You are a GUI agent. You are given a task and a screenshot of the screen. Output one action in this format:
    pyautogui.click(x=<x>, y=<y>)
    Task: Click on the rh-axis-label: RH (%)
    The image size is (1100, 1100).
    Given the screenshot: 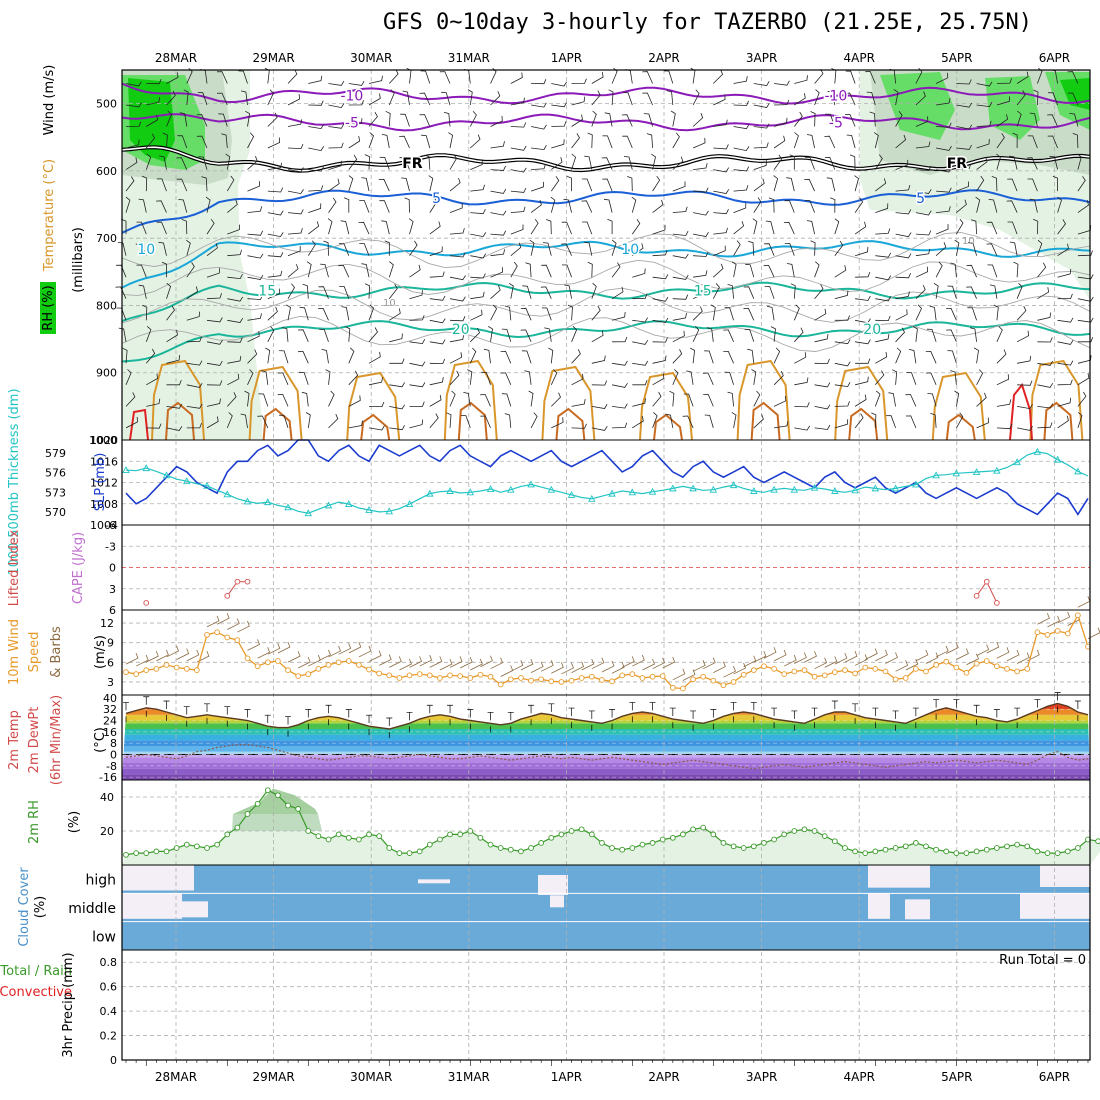 What is the action you would take?
    pyautogui.click(x=48, y=307)
    